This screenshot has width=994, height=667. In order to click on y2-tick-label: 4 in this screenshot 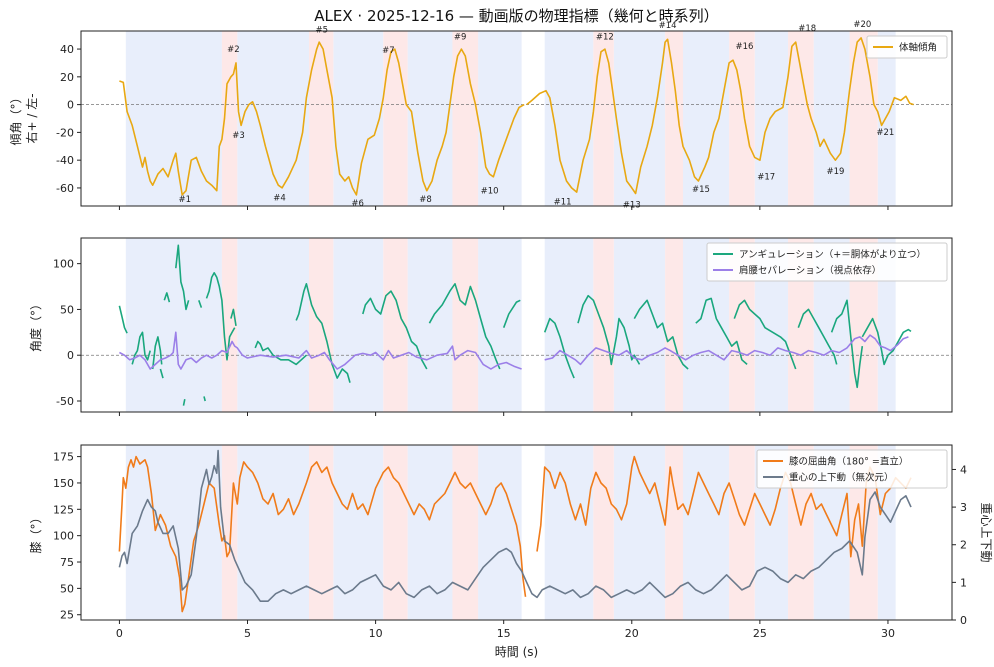, I will do `click(963, 469)`.